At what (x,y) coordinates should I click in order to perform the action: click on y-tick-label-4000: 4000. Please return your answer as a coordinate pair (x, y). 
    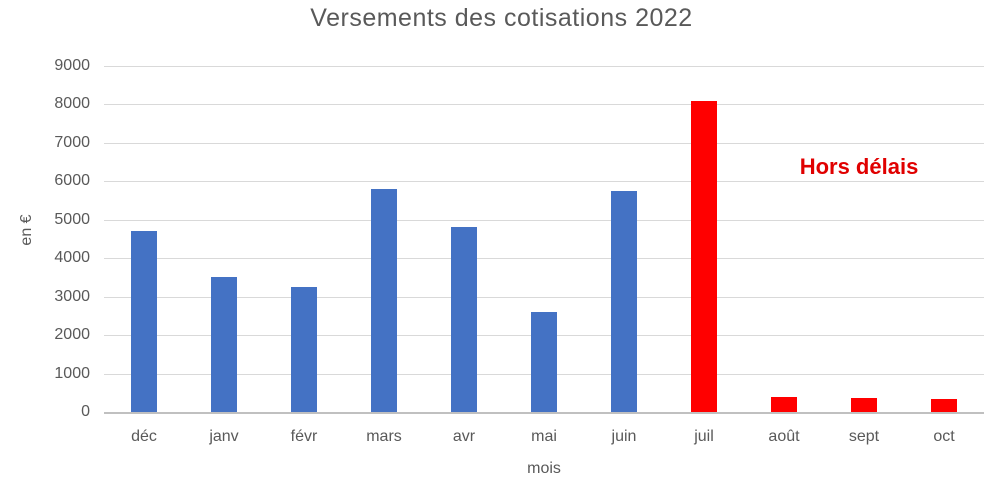
    Looking at the image, I should click on (72, 257).